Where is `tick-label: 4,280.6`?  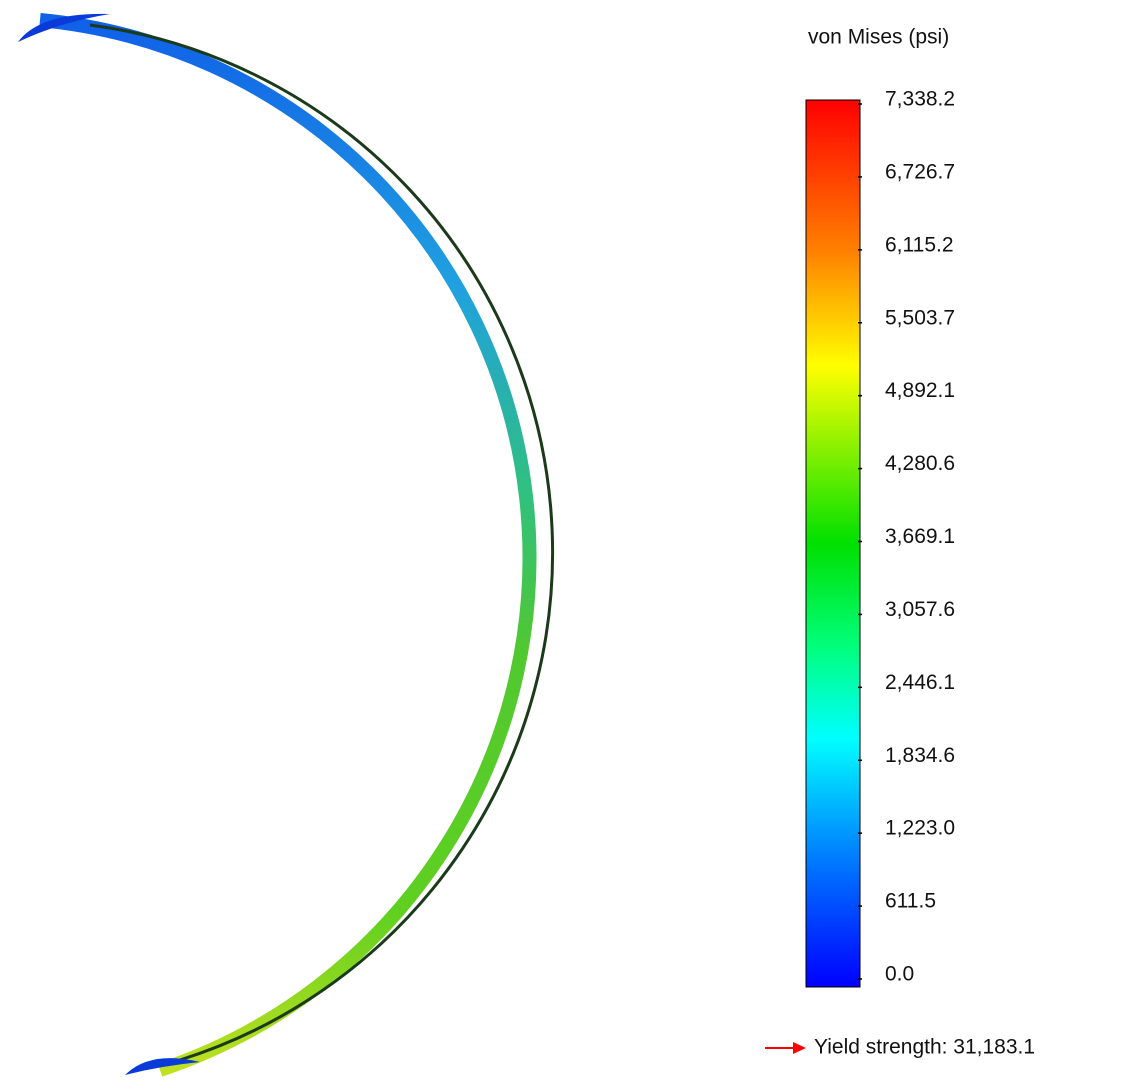
tick-label: 4,280.6 is located at coordinates (920, 463).